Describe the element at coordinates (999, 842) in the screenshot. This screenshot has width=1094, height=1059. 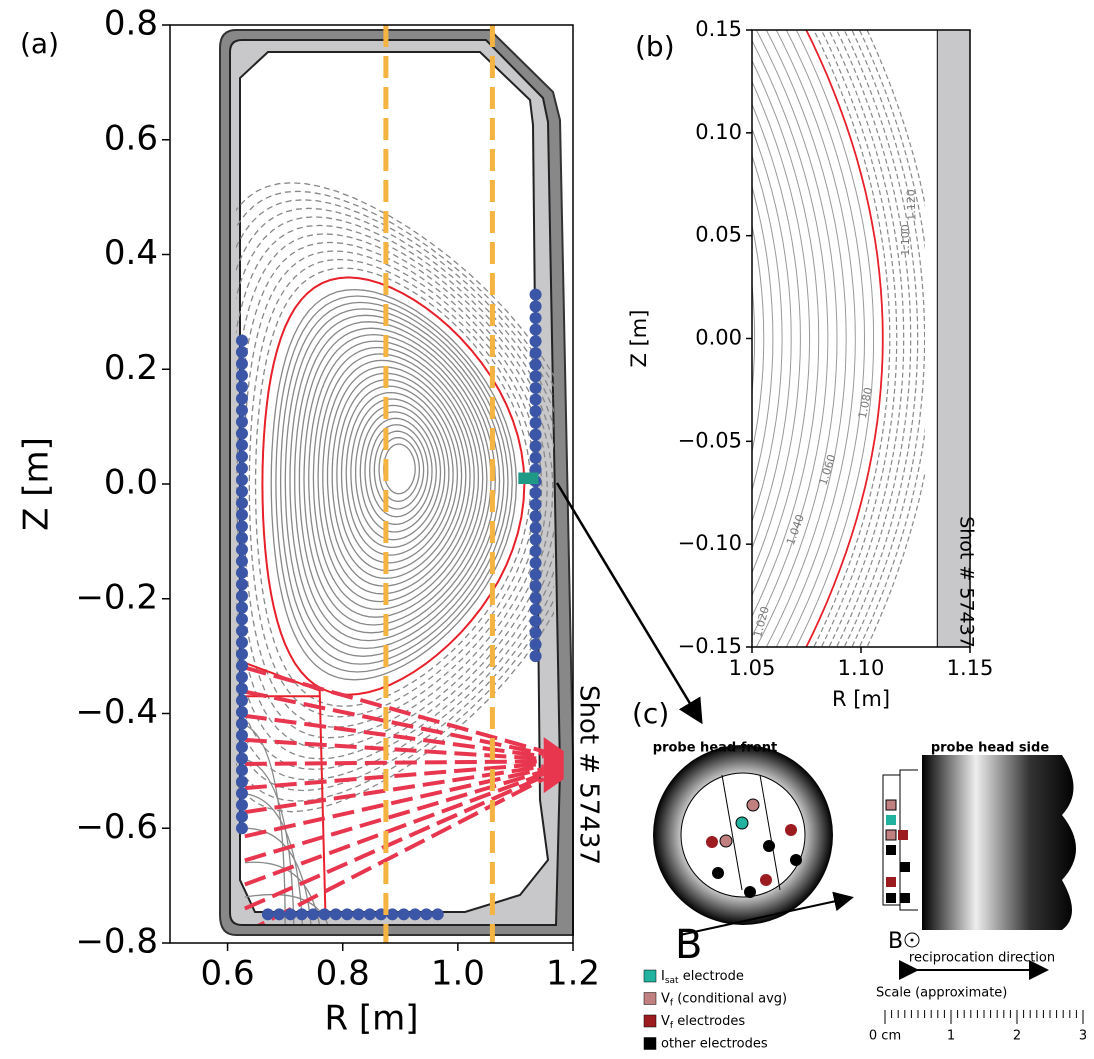
I see `probe-side-body` at that location.